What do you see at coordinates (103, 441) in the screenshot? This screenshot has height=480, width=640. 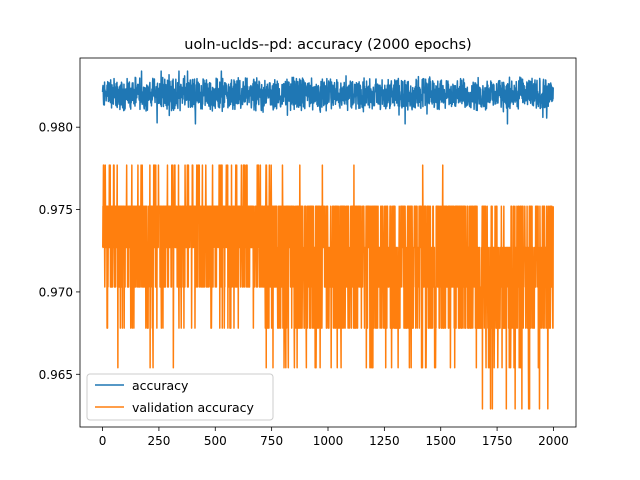 I see `x-tick-label: 0` at bounding box center [103, 441].